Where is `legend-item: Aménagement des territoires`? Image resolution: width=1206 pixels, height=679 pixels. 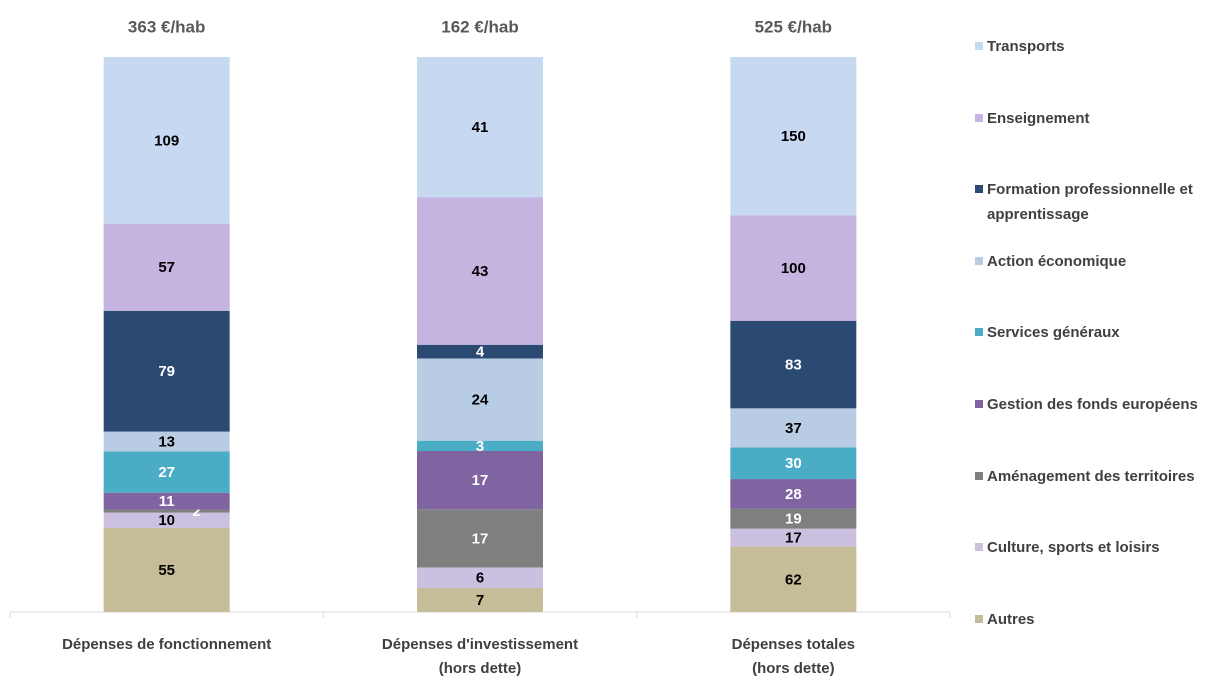
legend-item: Aménagement des territoires is located at coordinates (1088, 476).